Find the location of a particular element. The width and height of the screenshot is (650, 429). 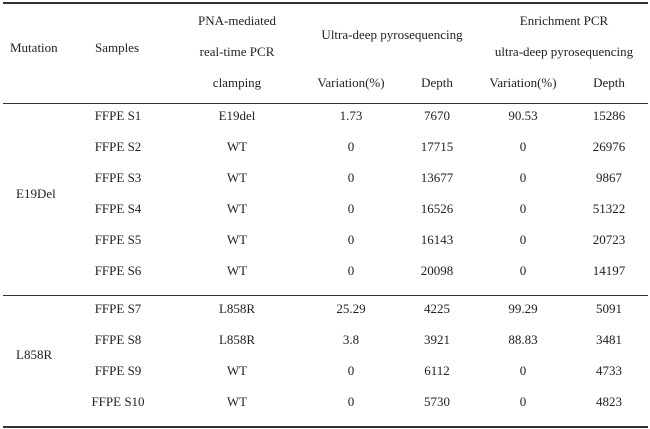

cell-en-depth: 15286 is located at coordinates (609, 115).